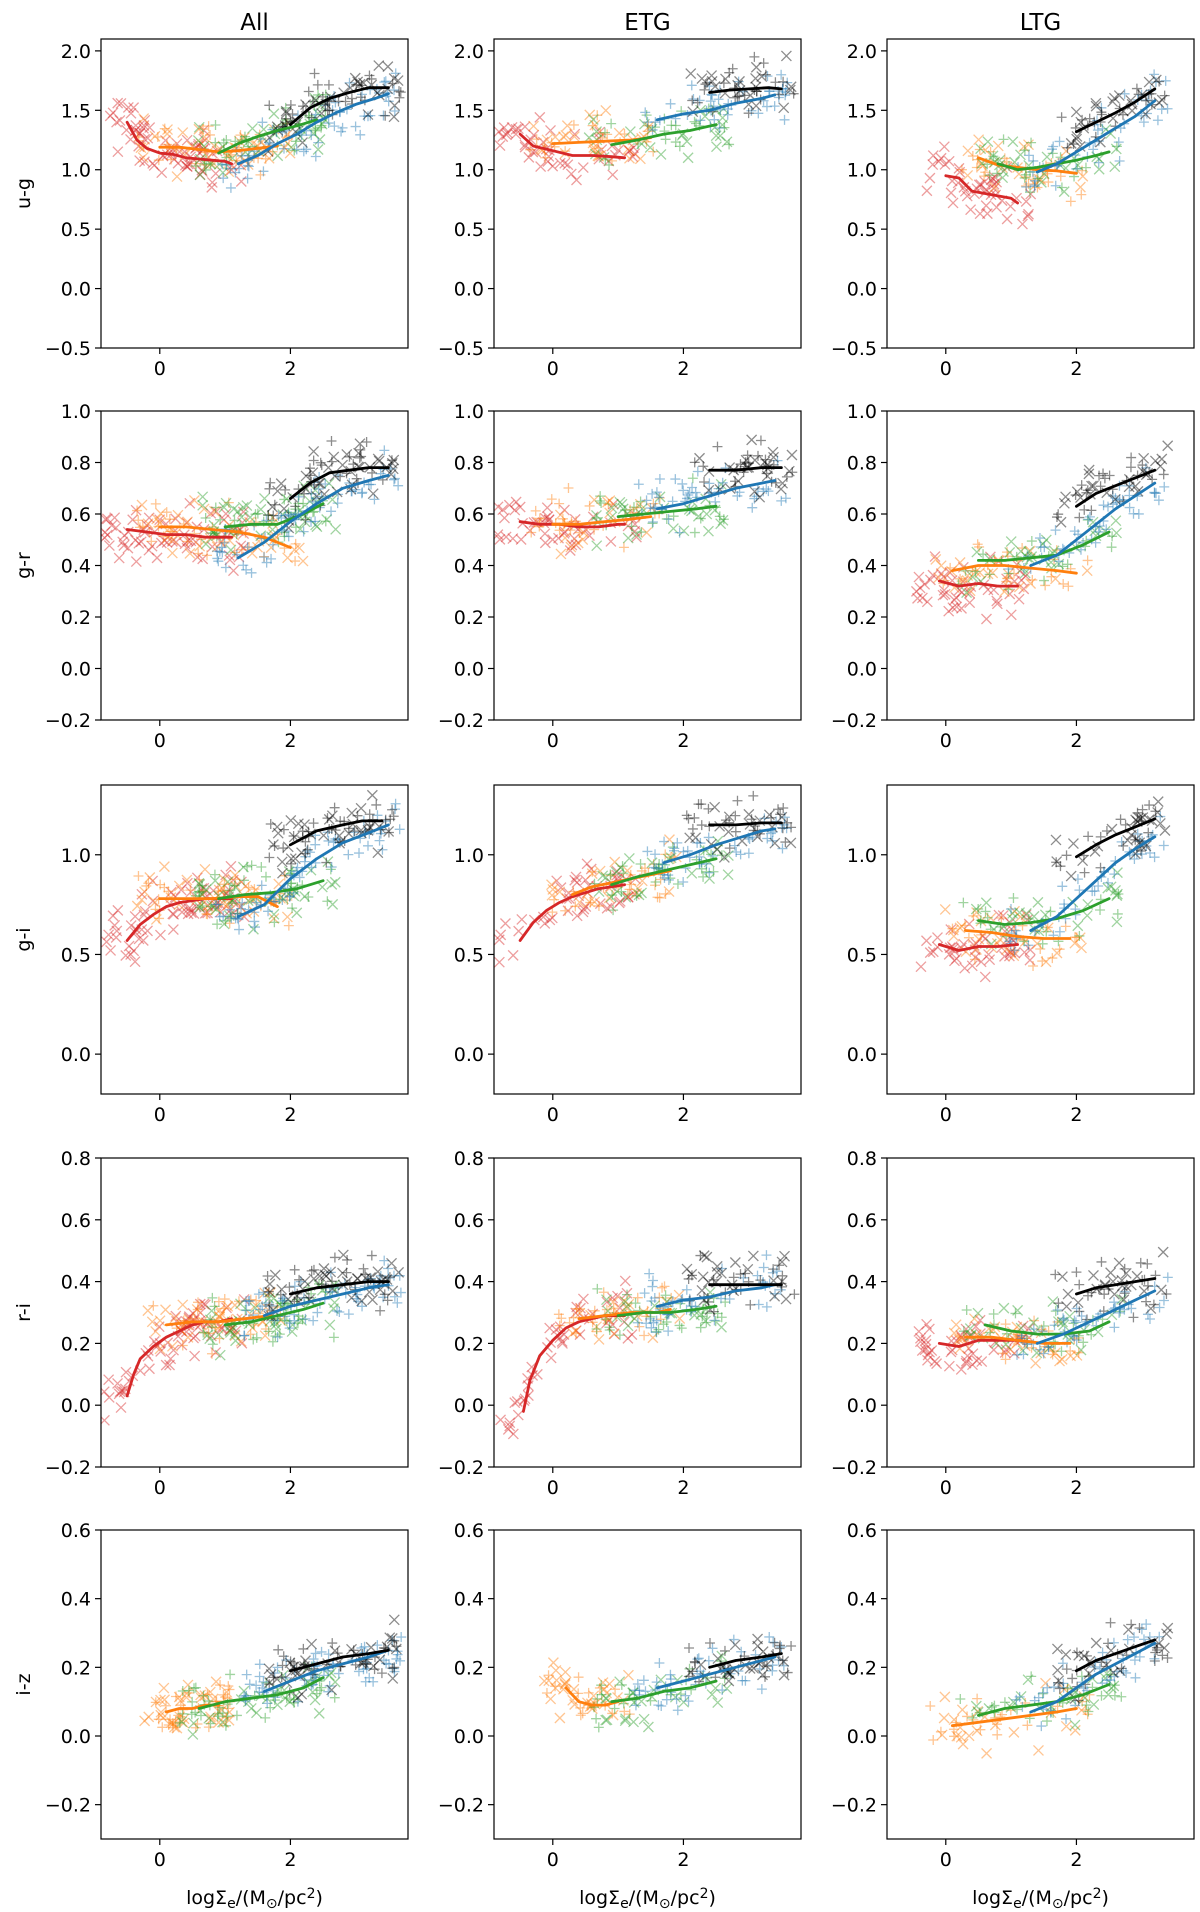  Describe the element at coordinates (647, 1684) in the screenshot. I see `axes-frame` at that location.